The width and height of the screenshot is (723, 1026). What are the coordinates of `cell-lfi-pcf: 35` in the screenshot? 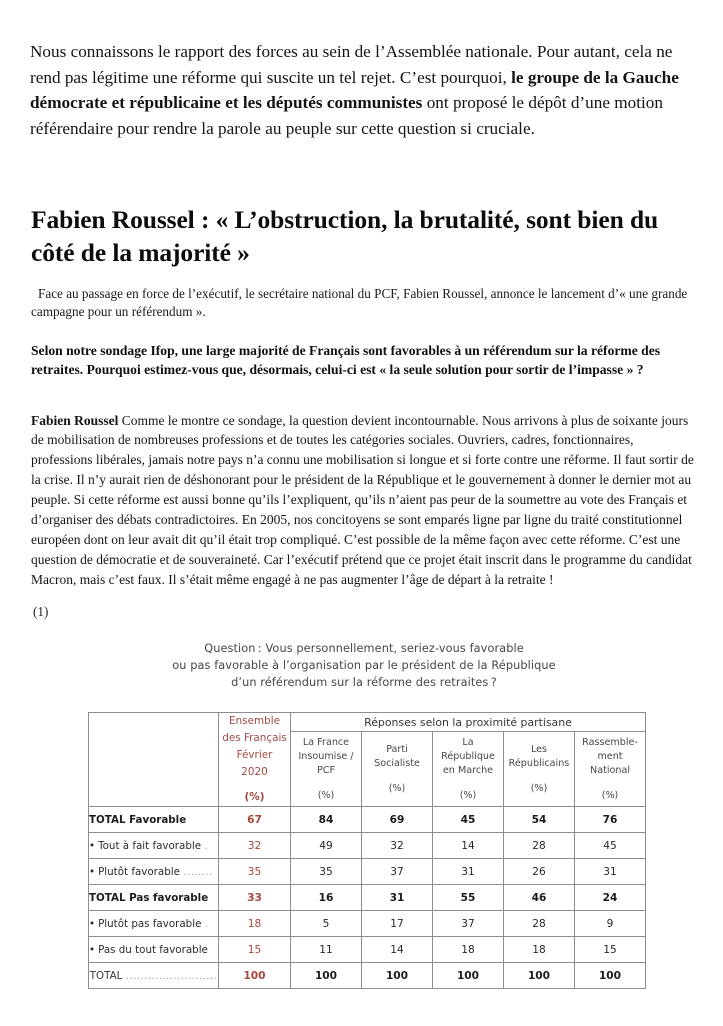 It's located at (326, 872).